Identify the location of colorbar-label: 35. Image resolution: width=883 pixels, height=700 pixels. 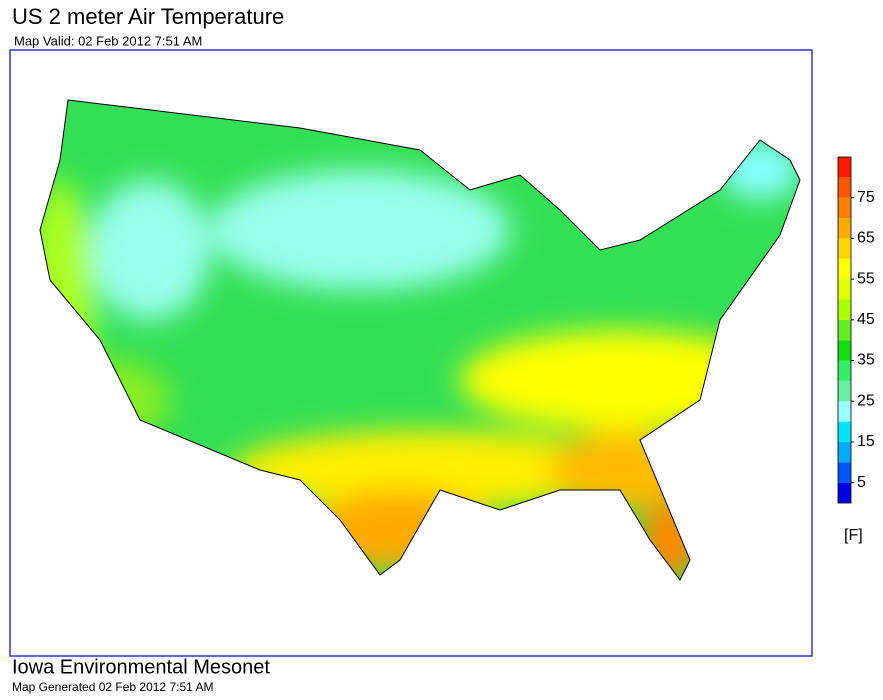
(866, 360).